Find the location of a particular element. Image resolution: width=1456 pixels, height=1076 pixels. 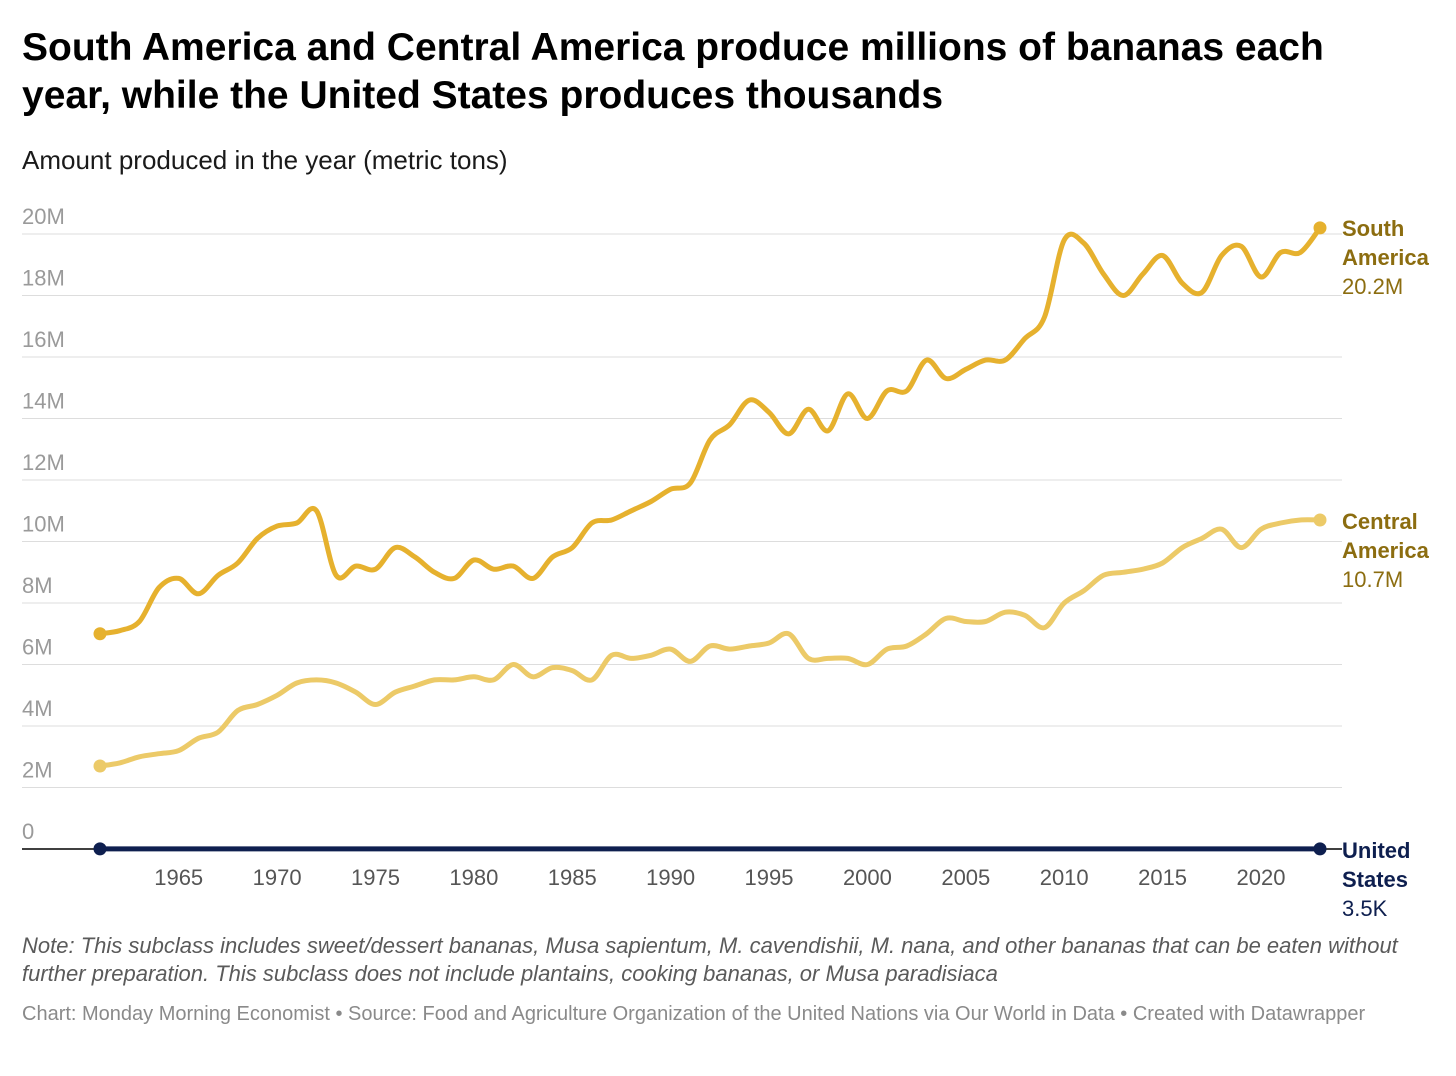

series-value-united-states: 3.5K is located at coordinates (1365, 908).